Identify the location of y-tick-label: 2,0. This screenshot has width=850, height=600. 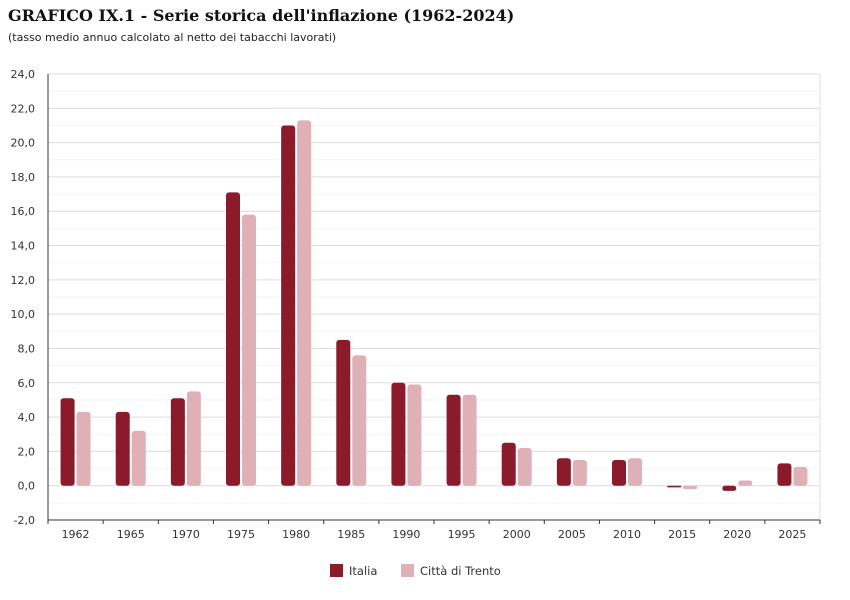
(27, 451).